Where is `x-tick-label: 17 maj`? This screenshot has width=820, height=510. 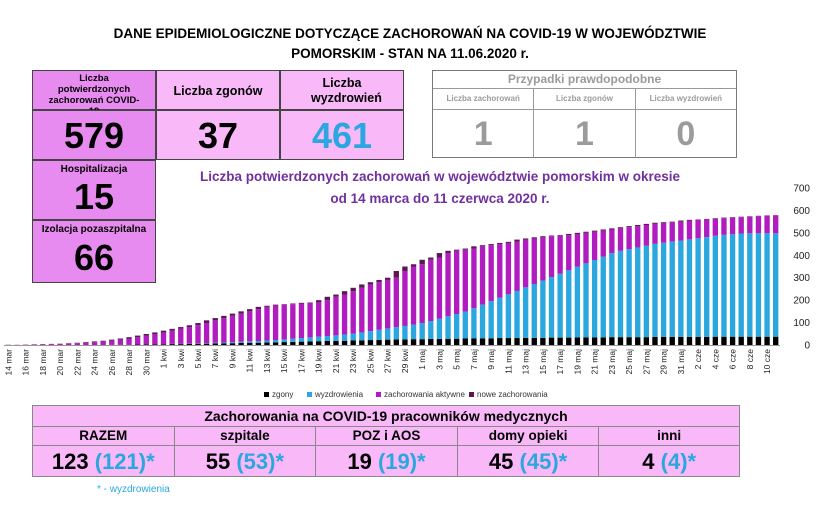
x-tick-label: 17 maj is located at coordinates (560, 362).